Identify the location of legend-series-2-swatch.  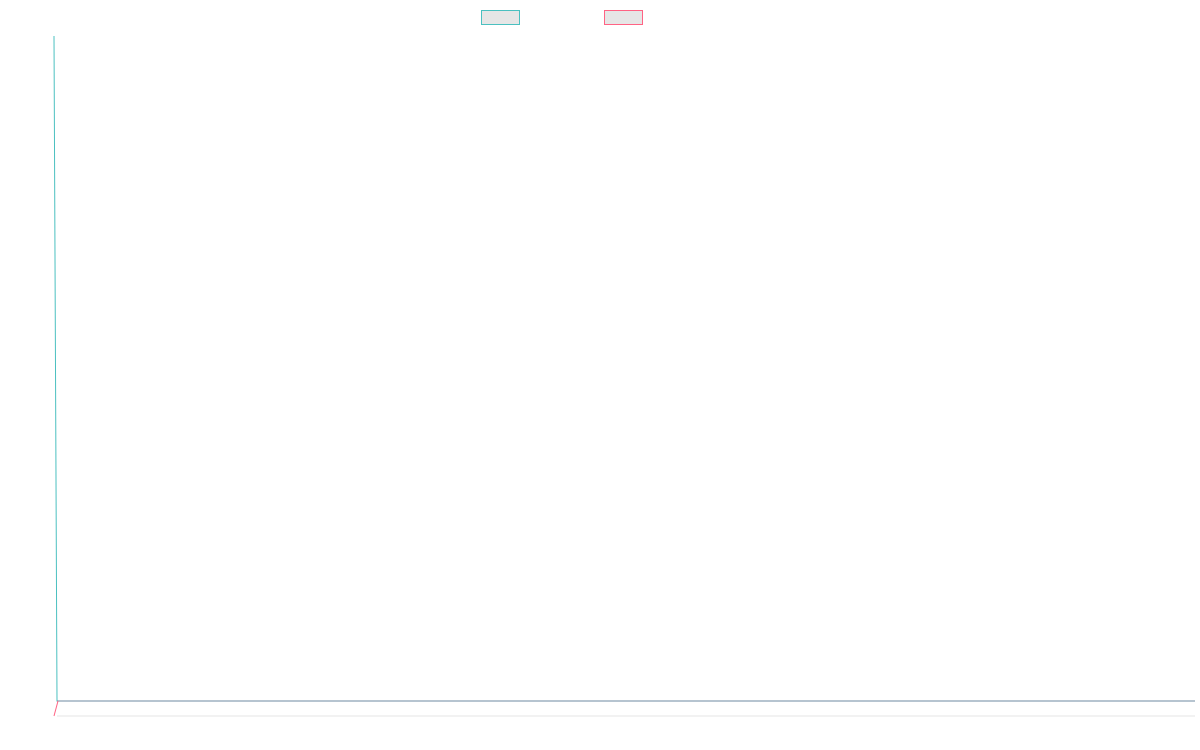
(623, 17).